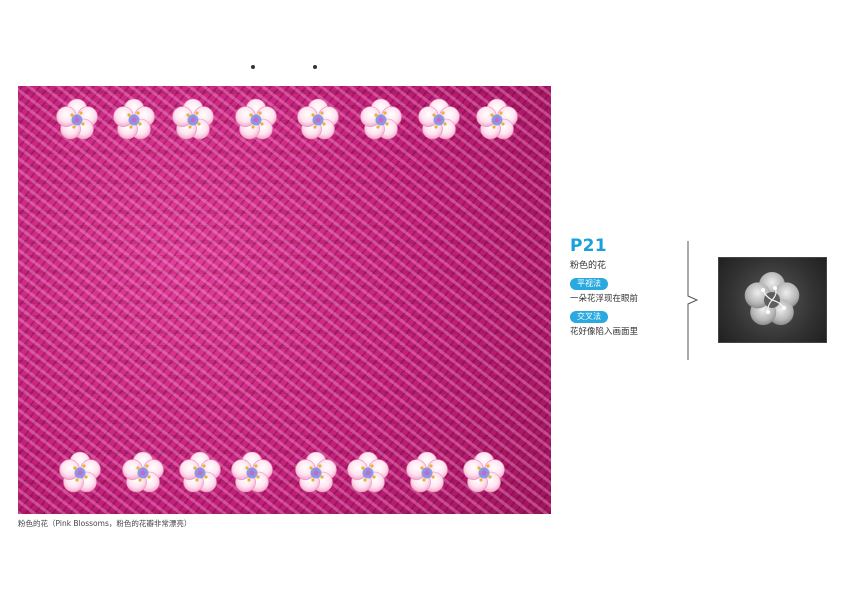 The image size is (842, 596). What do you see at coordinates (282, 472) in the screenshot?
I see `blossom-row-bottom` at bounding box center [282, 472].